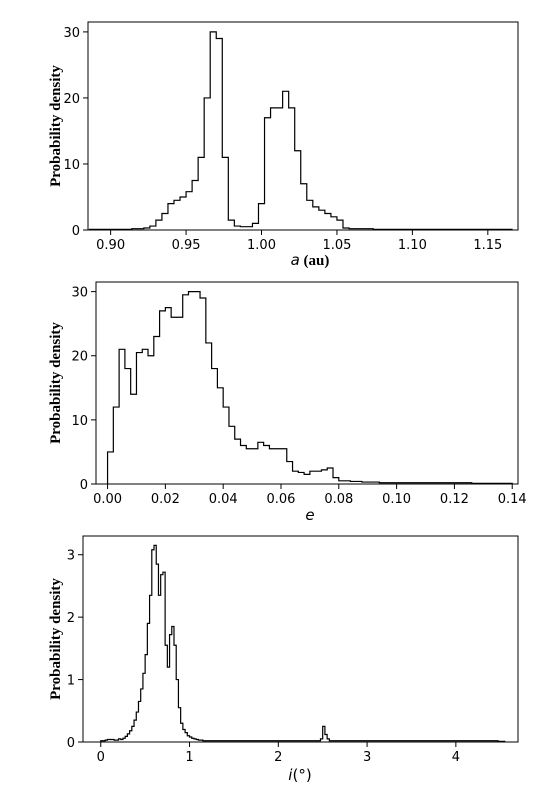 The image size is (557, 800). What do you see at coordinates (281, 499) in the screenshot?
I see `x-tick-label: 0.06` at bounding box center [281, 499].